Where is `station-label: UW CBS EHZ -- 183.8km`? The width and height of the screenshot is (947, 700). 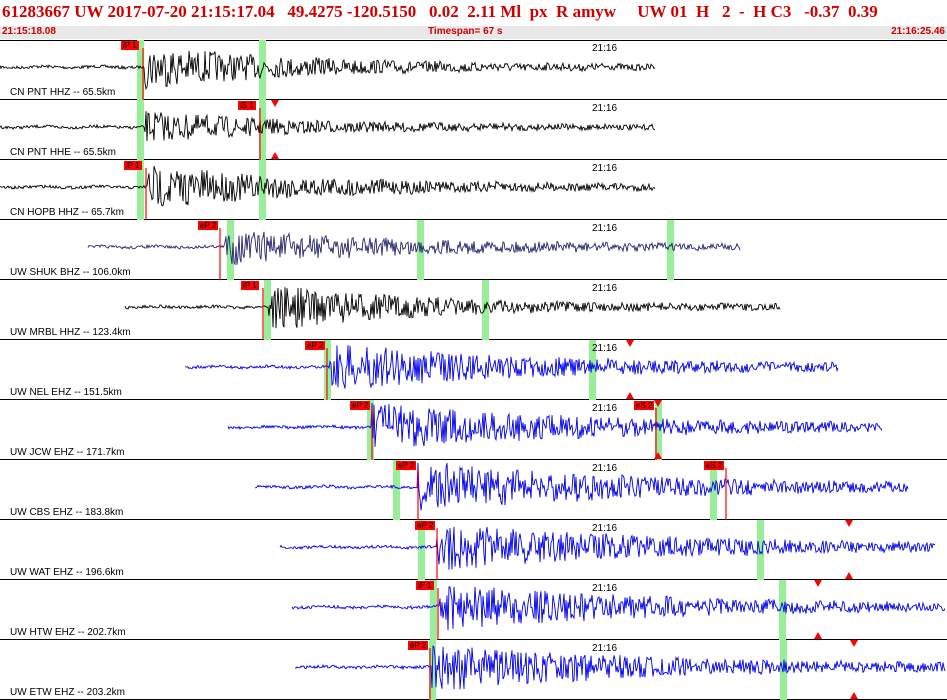
station-label: UW CBS EHZ -- 183.8km is located at coordinates (67, 512).